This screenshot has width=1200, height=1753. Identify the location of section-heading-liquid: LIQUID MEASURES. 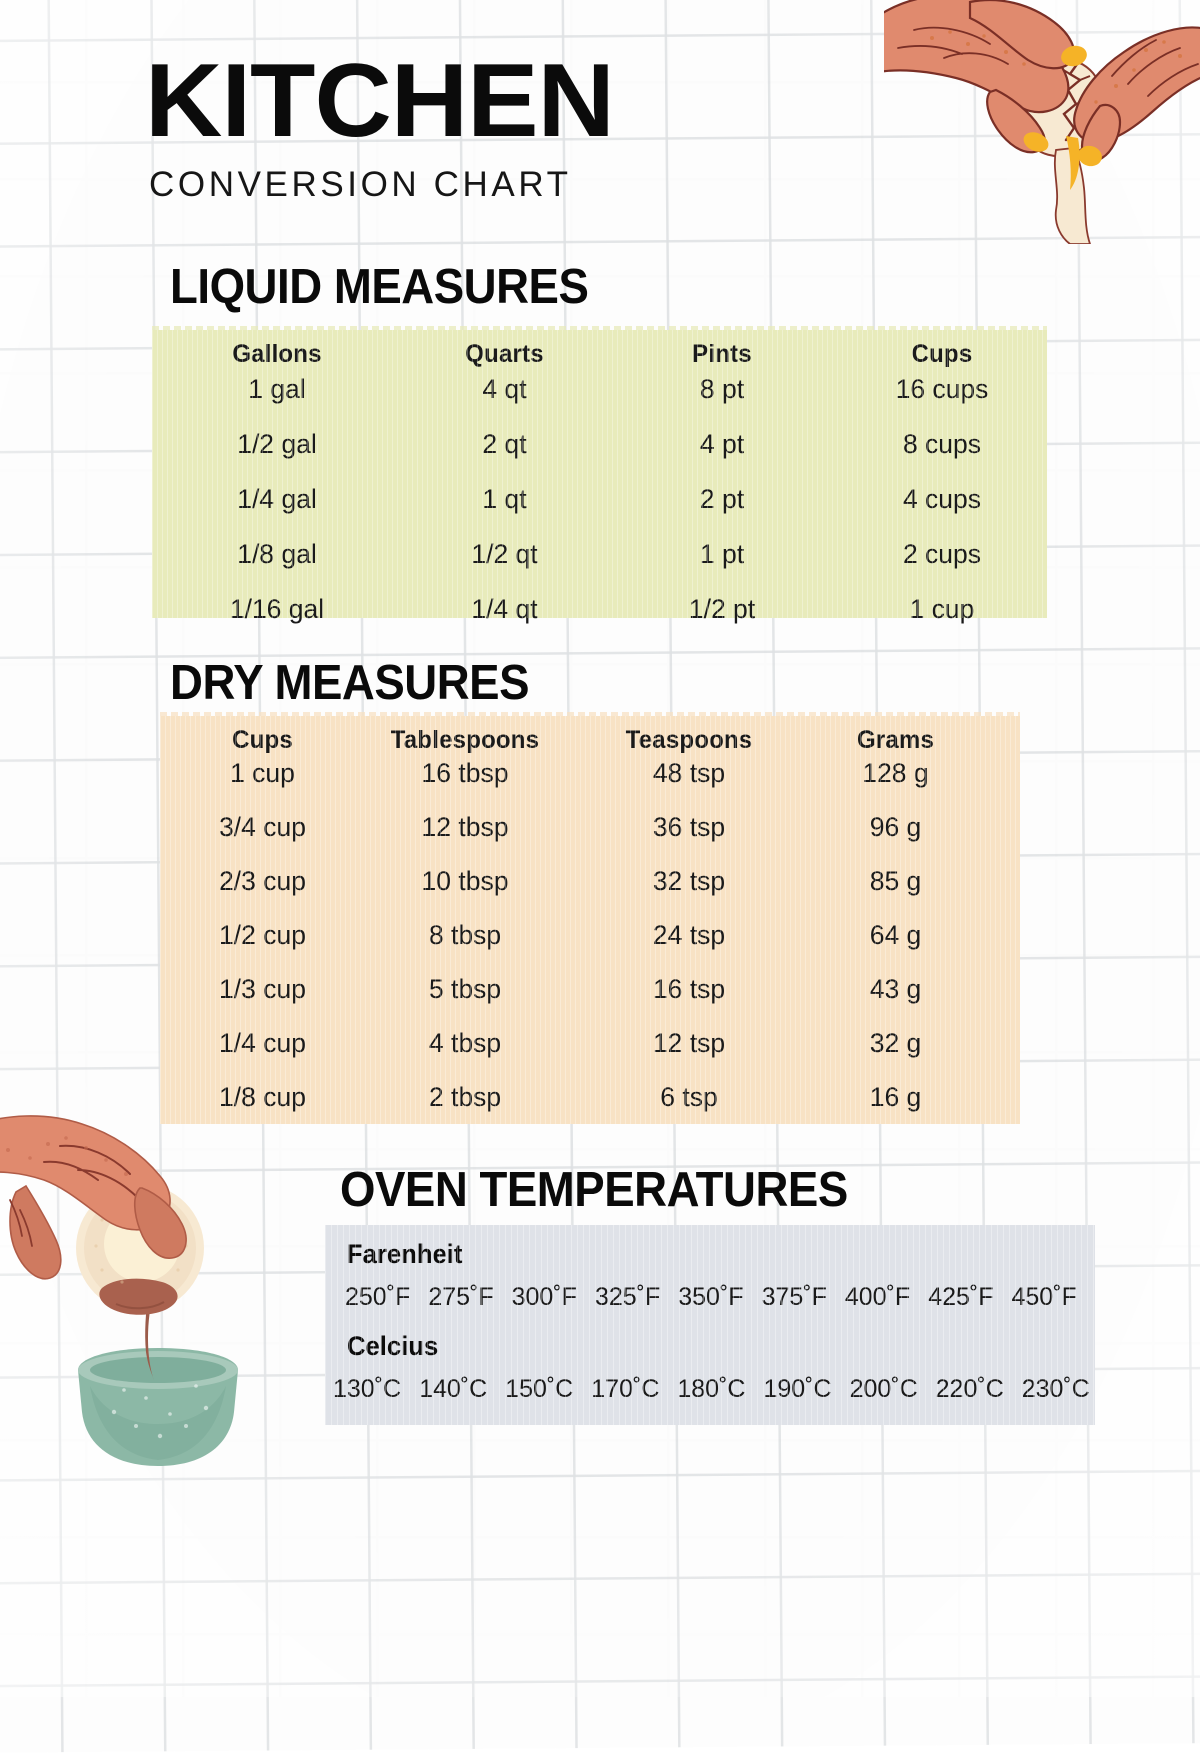
(379, 287).